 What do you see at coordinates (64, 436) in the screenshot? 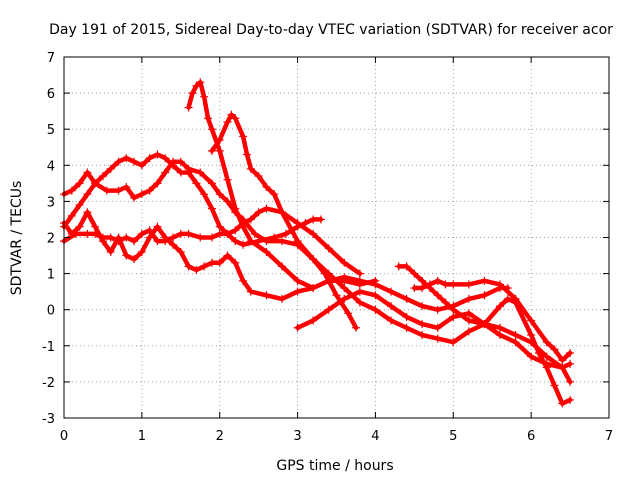
I see `x-tick-label: 0` at bounding box center [64, 436].